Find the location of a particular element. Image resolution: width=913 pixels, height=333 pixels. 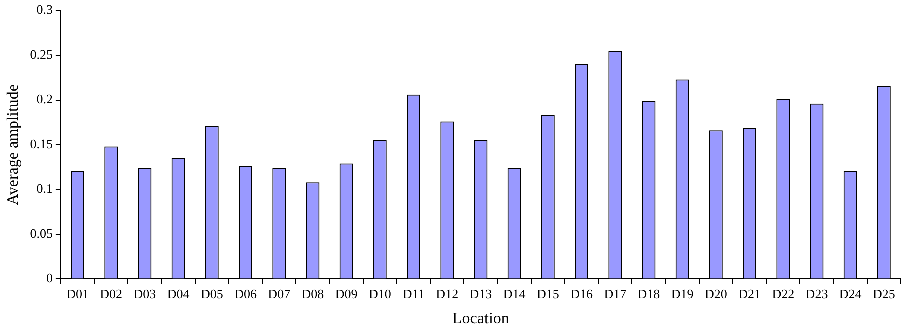

x-tick-label: D14 is located at coordinates (514, 294).